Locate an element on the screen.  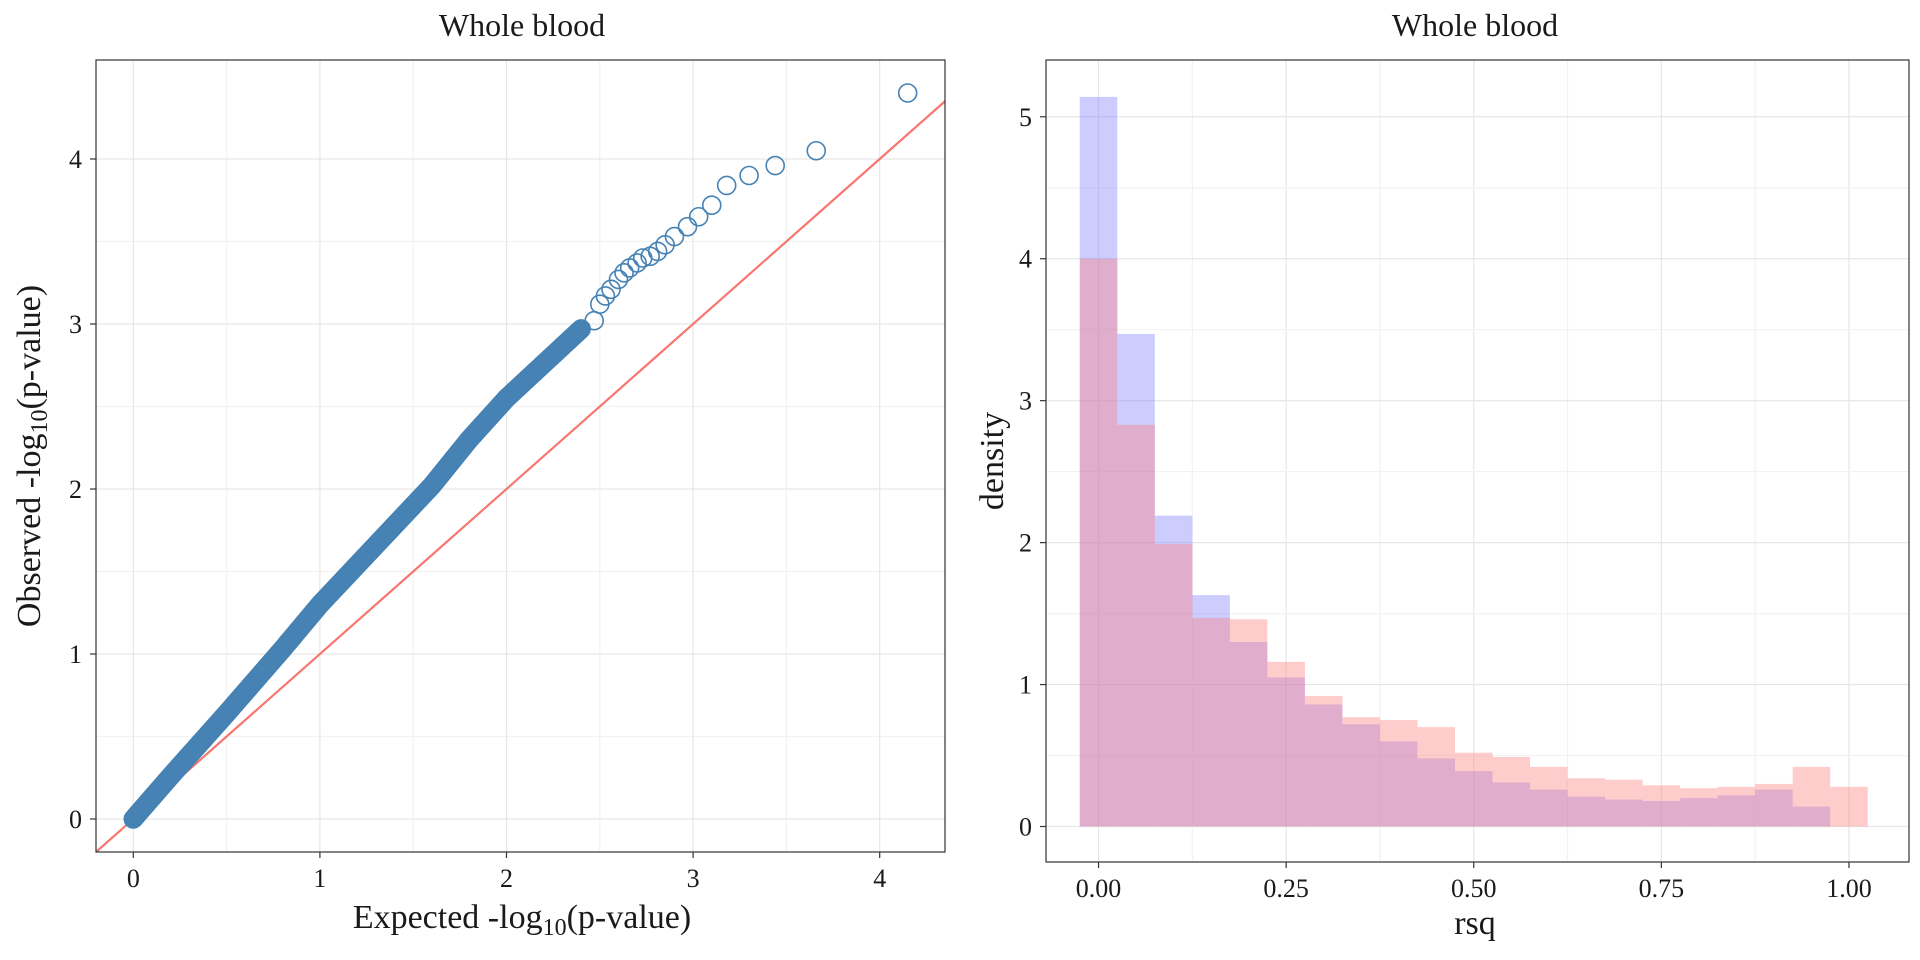
hist-y-tick-label: 2 is located at coordinates (1025, 543).